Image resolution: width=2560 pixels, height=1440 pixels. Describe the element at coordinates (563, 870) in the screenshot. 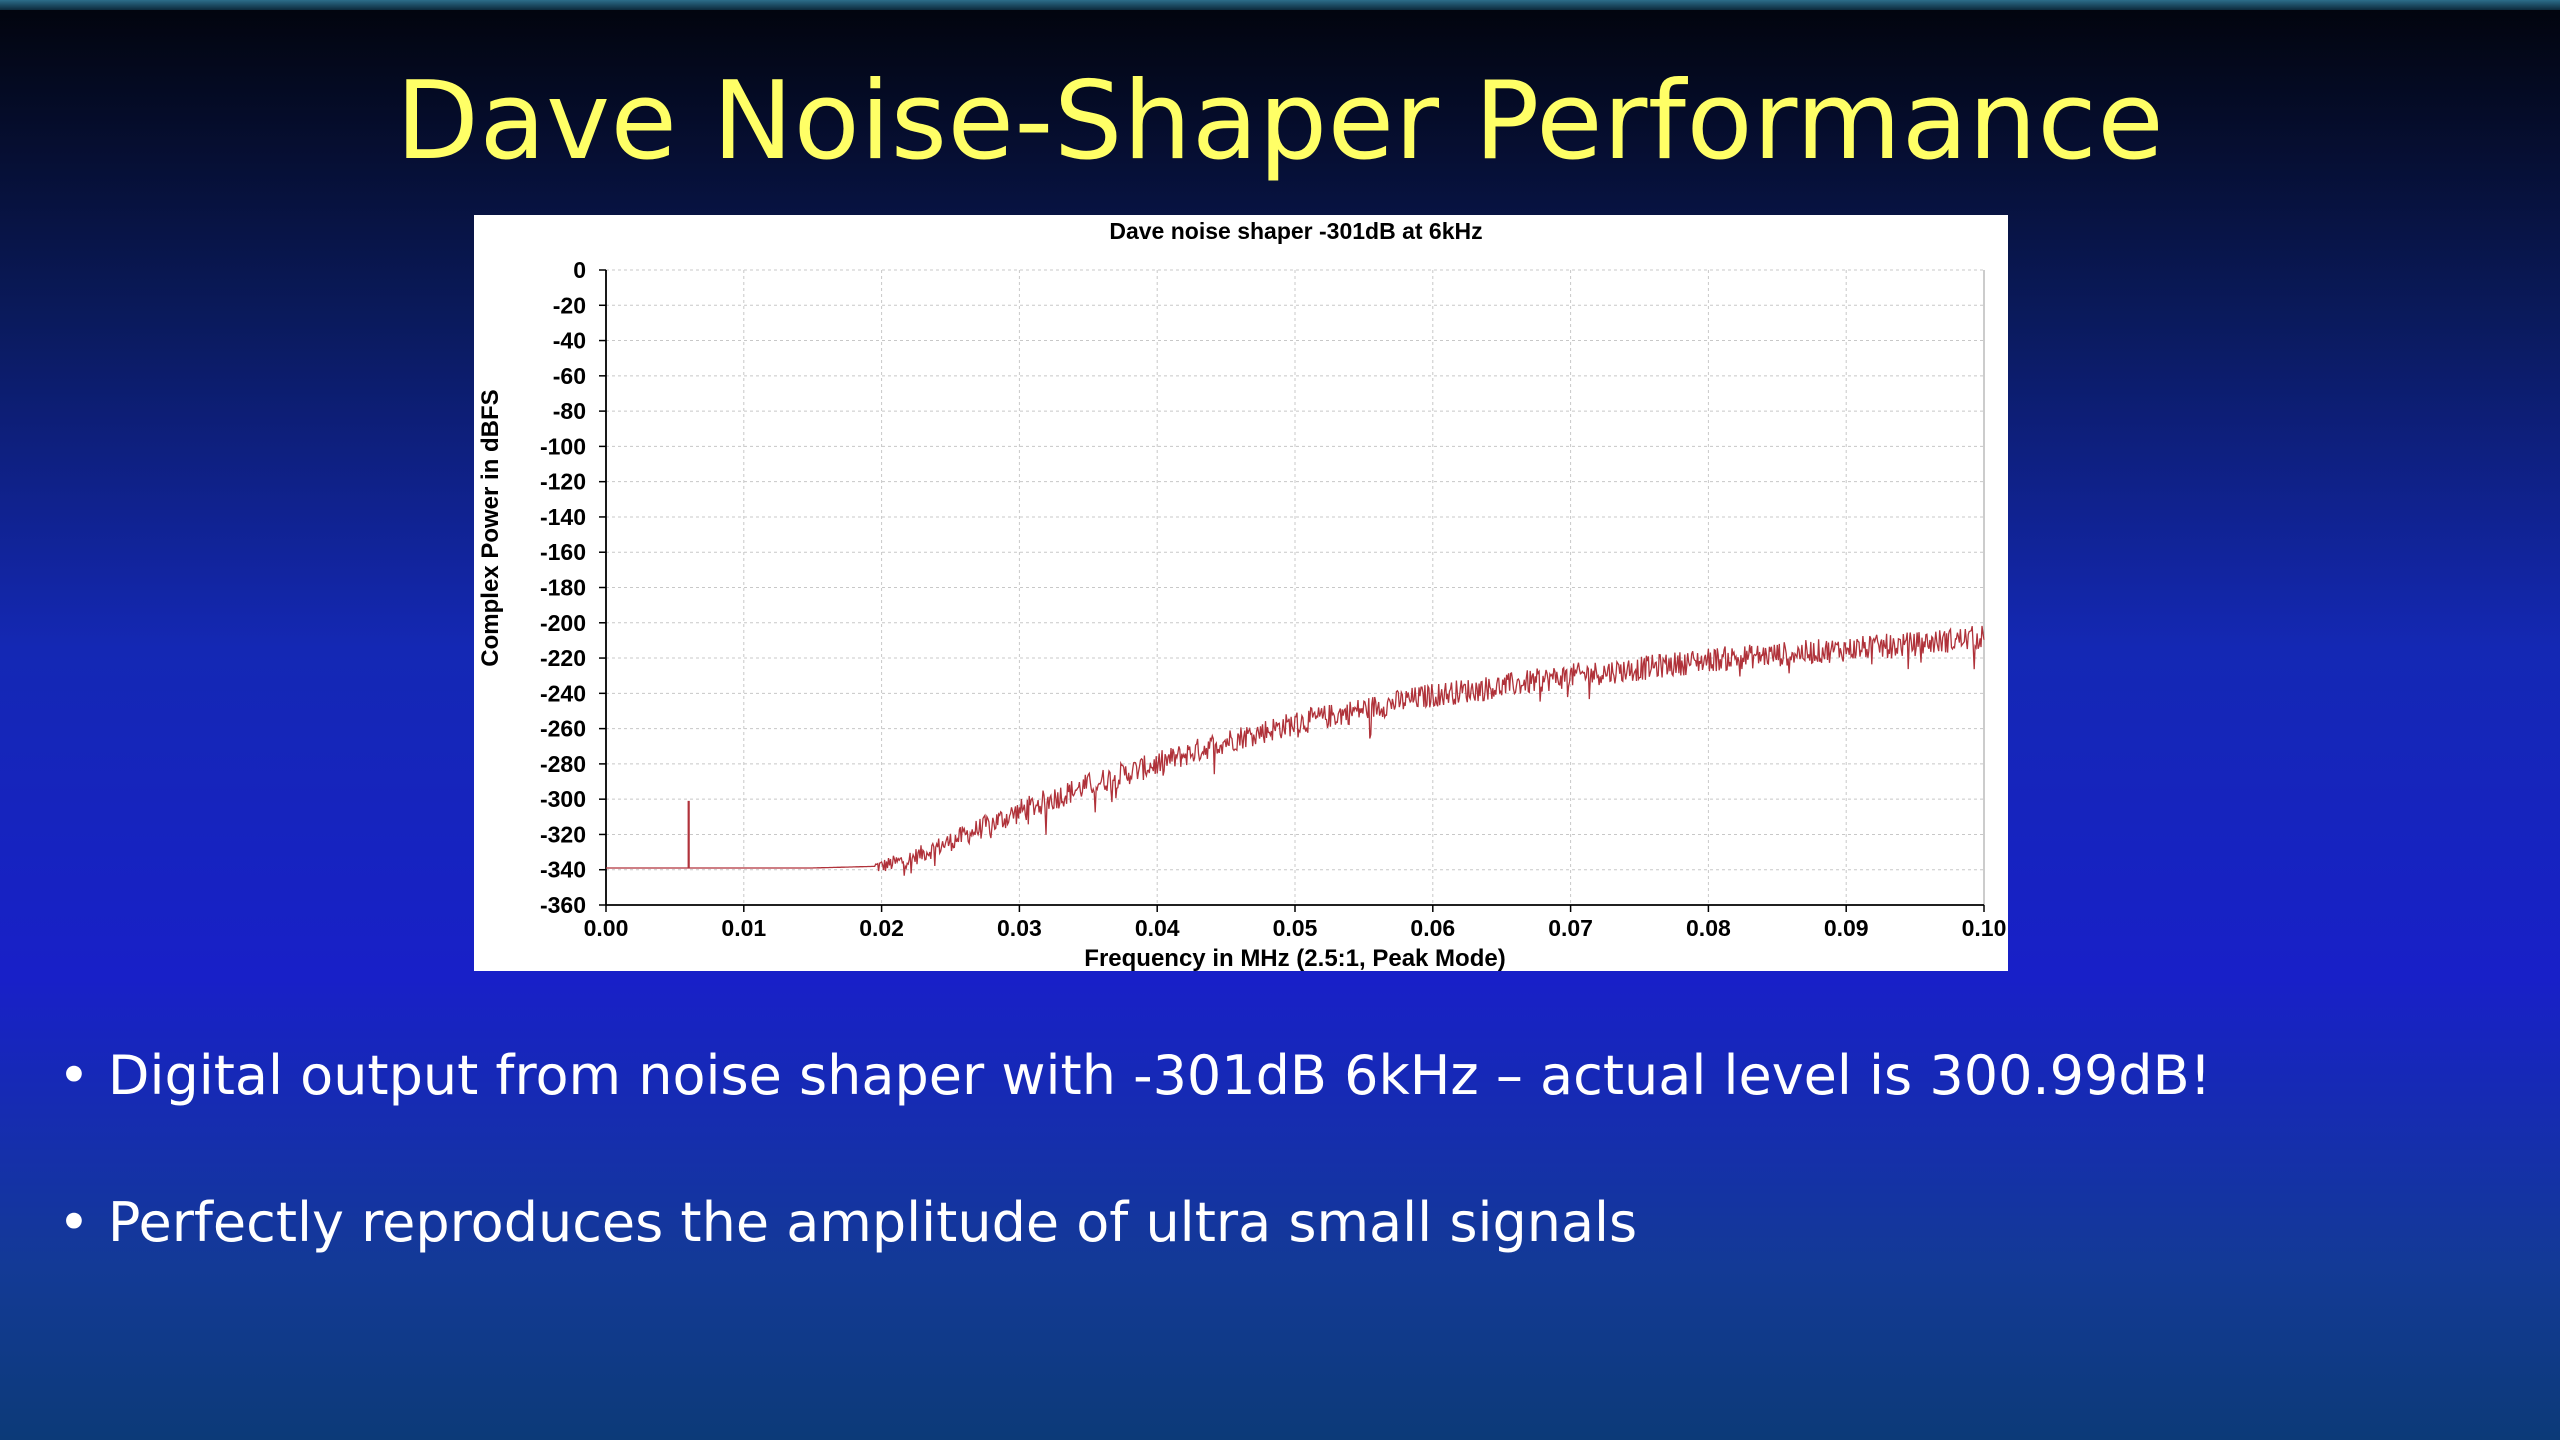

I see `y-tick-label: -340` at that location.